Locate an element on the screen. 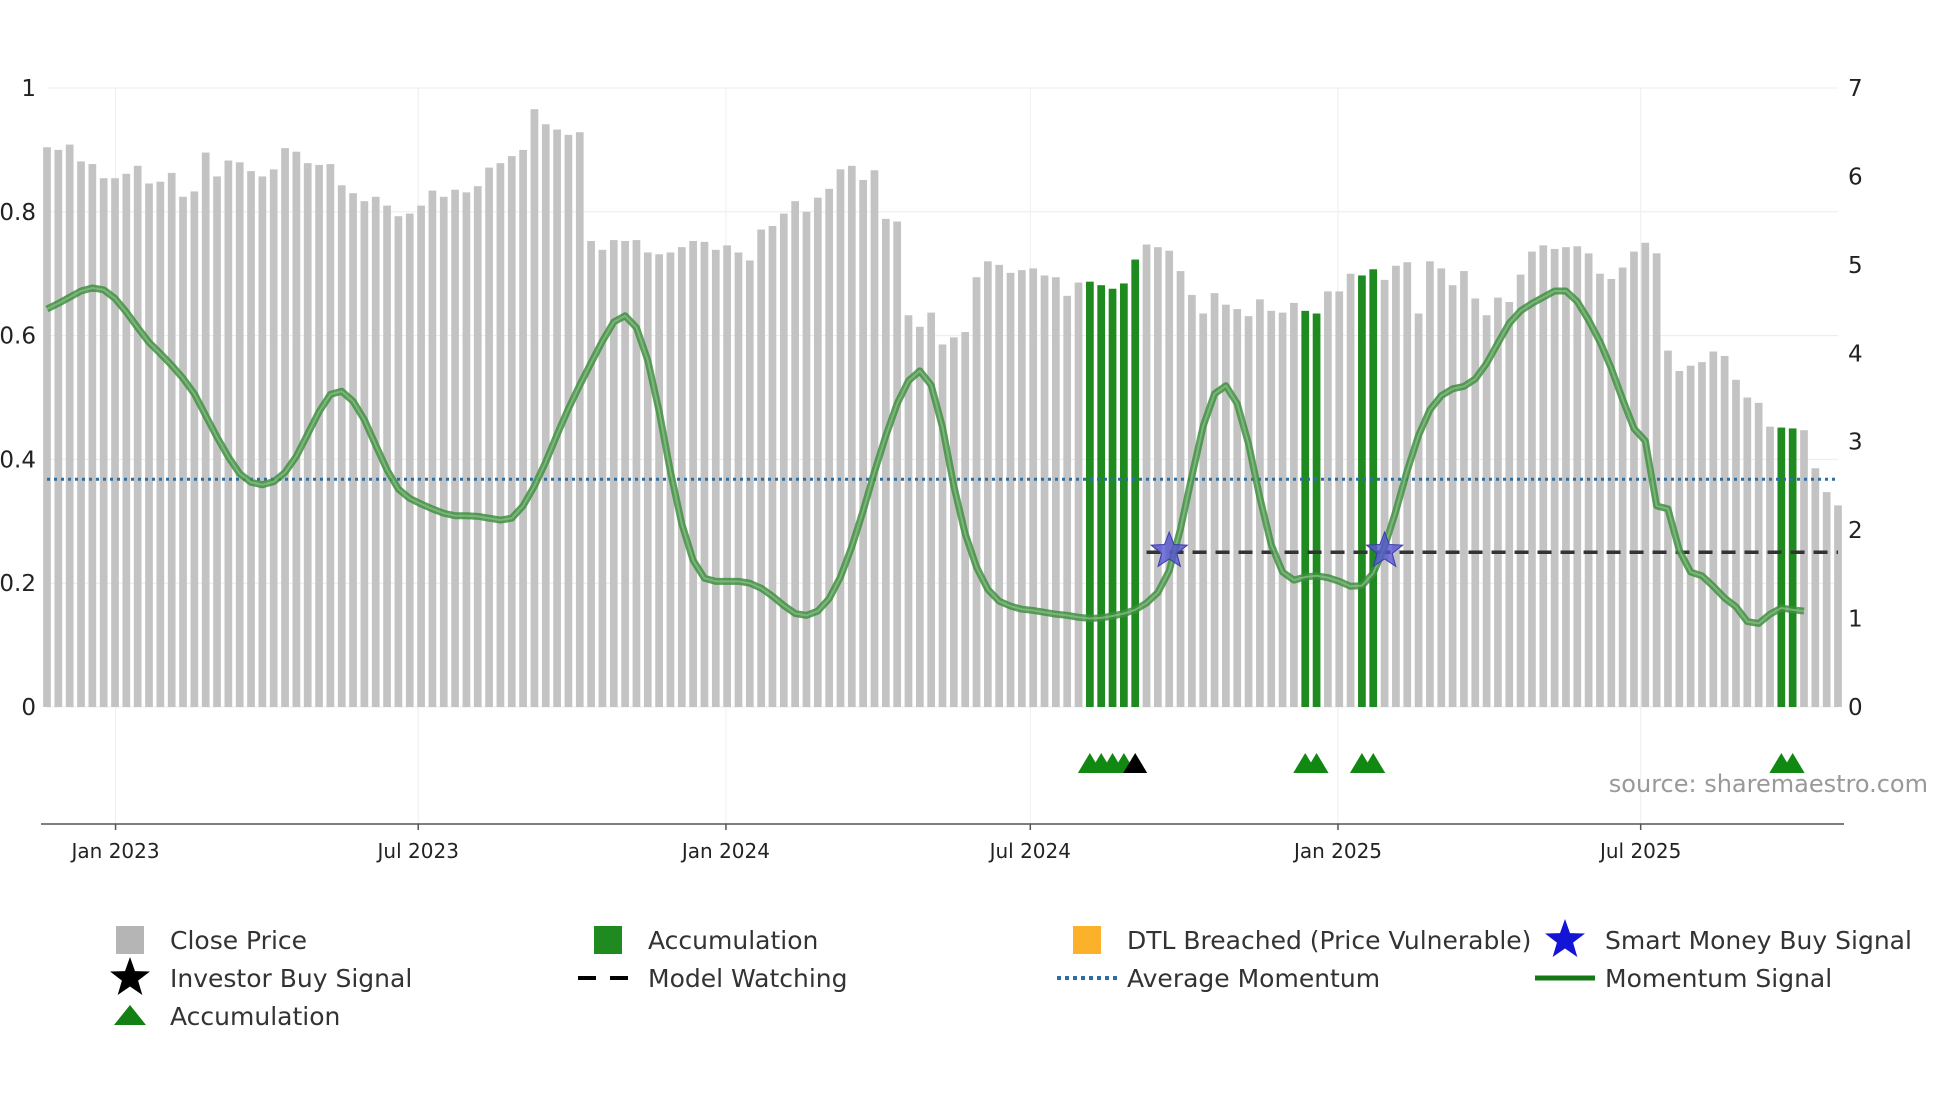 Image resolution: width=1960 pixels, height=1102 pixels. x-tick-label: Jan 2024 is located at coordinates (725, 851).